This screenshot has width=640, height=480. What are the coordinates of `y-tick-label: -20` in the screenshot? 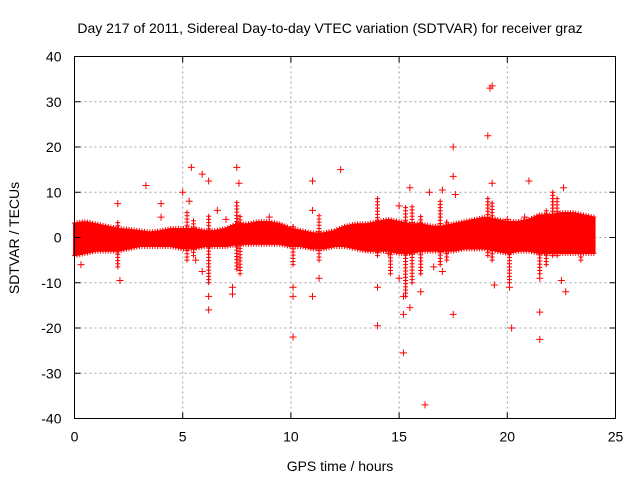 It's located at (51, 328).